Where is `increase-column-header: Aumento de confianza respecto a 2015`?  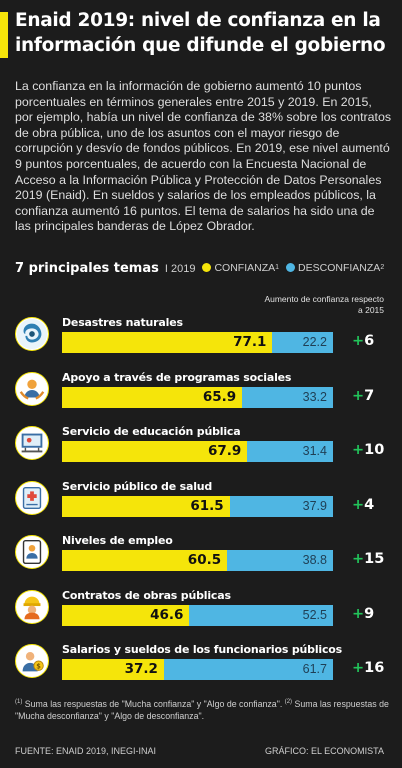
increase-column-header: Aumento de confianza respecto a 2015 is located at coordinates (324, 304).